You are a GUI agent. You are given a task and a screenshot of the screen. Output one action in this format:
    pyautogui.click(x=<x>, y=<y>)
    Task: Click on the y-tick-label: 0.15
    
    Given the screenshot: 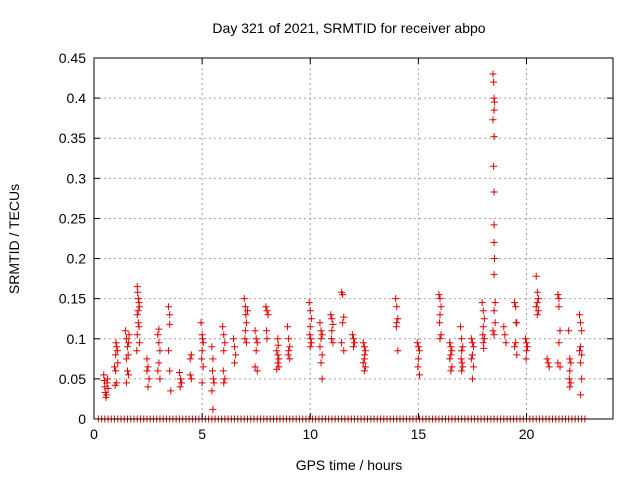 What is the action you would take?
    pyautogui.click(x=72, y=299)
    